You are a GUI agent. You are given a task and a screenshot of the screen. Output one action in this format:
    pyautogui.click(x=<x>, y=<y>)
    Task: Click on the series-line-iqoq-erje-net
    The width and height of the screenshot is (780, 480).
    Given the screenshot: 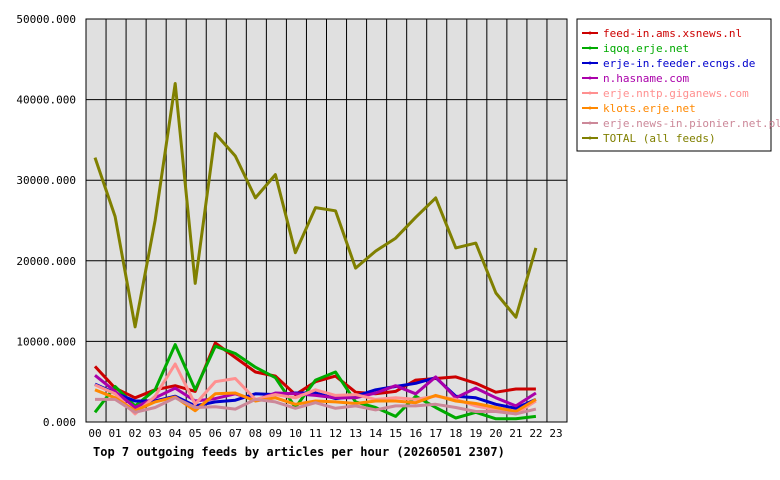 What is the action you would take?
    pyautogui.click(x=315, y=382)
    